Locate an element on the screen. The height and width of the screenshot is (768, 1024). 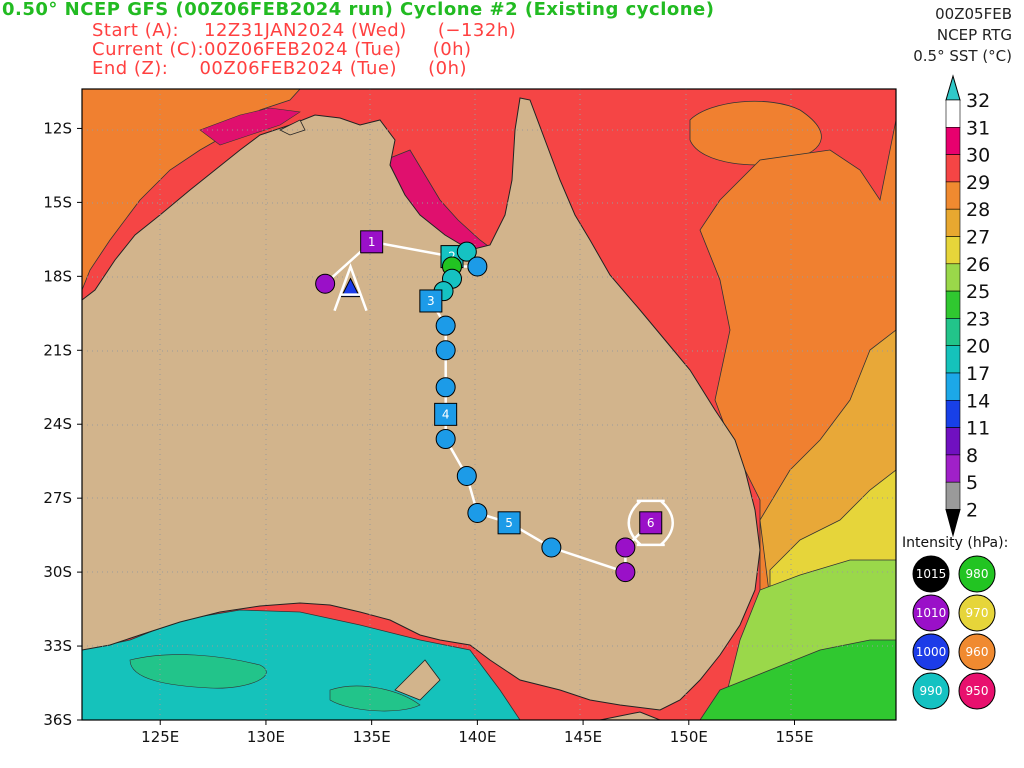
end-time: 00Z06FEB2024 (Tue) is located at coordinates (298, 68).